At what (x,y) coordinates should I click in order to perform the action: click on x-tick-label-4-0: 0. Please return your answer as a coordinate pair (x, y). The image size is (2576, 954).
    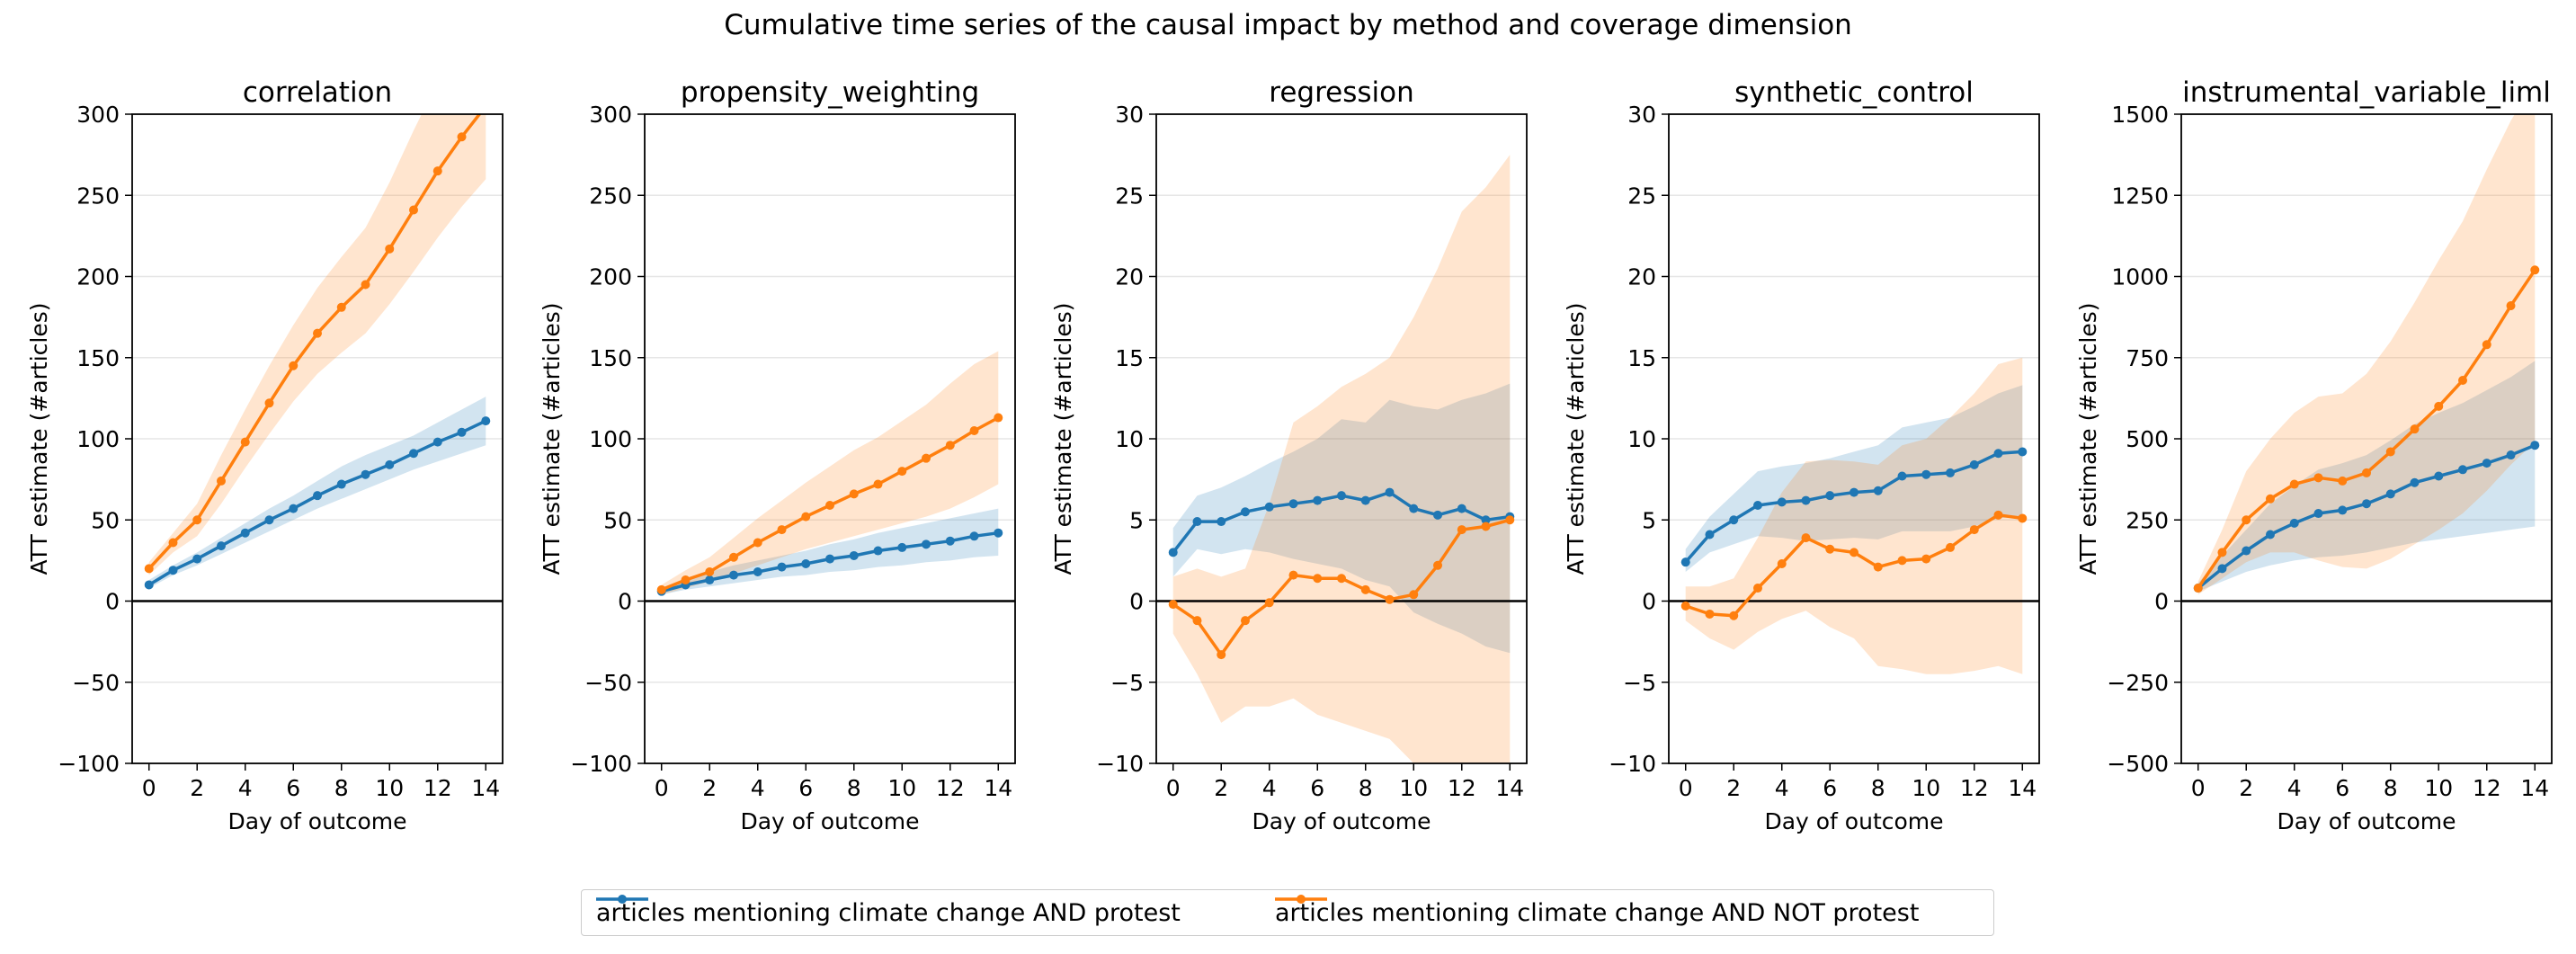
    Looking at the image, I should click on (2198, 788).